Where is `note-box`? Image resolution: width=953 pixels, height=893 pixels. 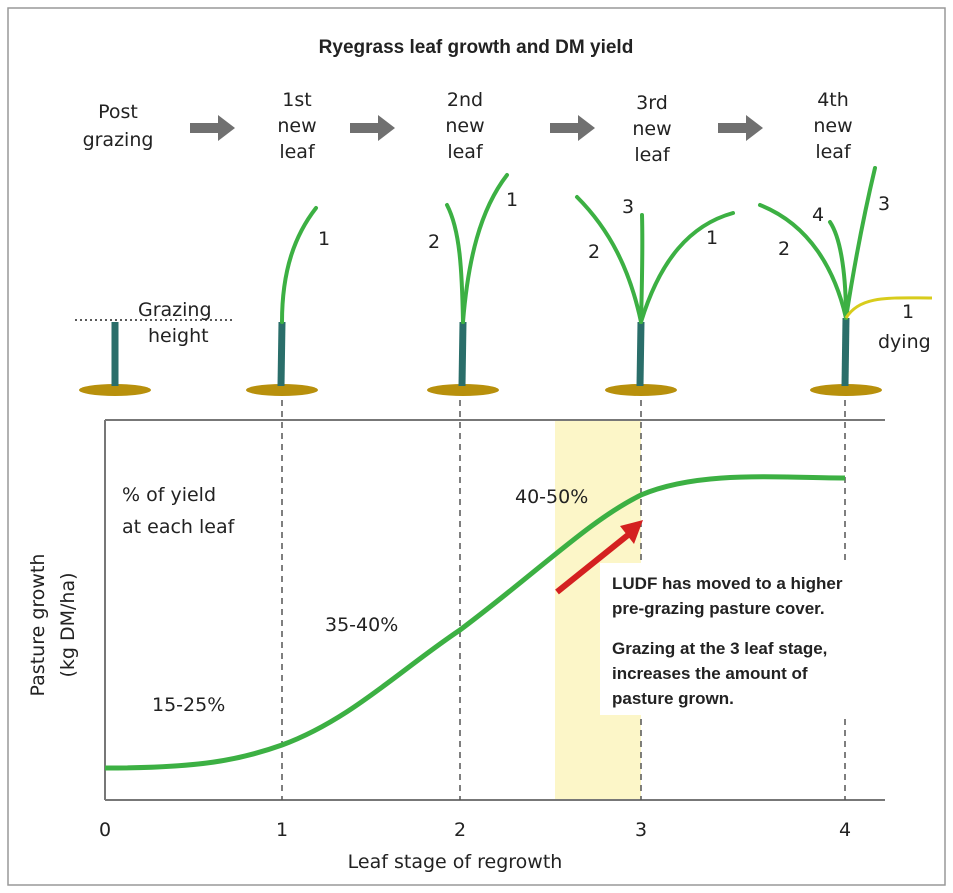 note-box is located at coordinates (745, 639).